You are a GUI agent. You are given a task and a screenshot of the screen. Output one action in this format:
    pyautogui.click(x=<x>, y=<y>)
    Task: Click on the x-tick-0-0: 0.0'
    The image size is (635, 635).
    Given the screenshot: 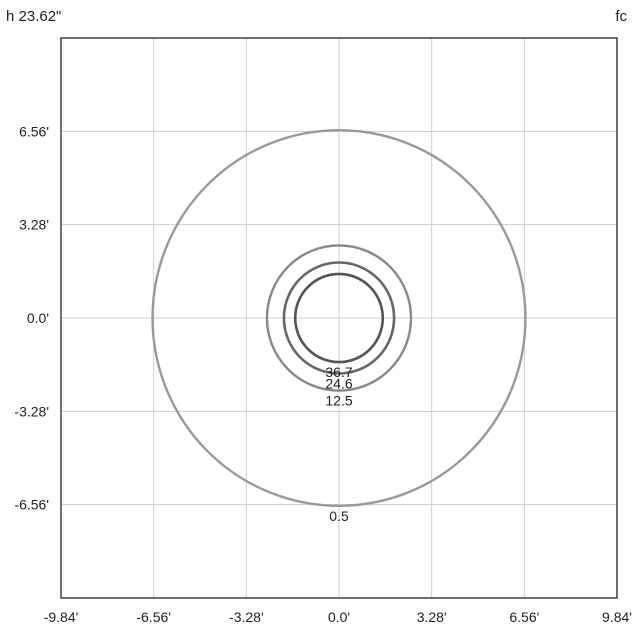 What is the action you would take?
    pyautogui.click(x=339, y=617)
    